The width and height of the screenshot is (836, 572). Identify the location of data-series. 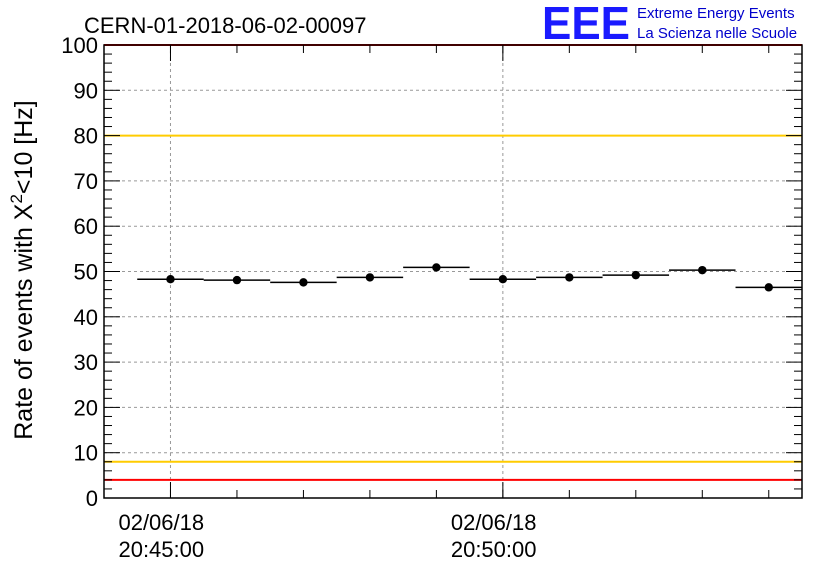
(469, 277).